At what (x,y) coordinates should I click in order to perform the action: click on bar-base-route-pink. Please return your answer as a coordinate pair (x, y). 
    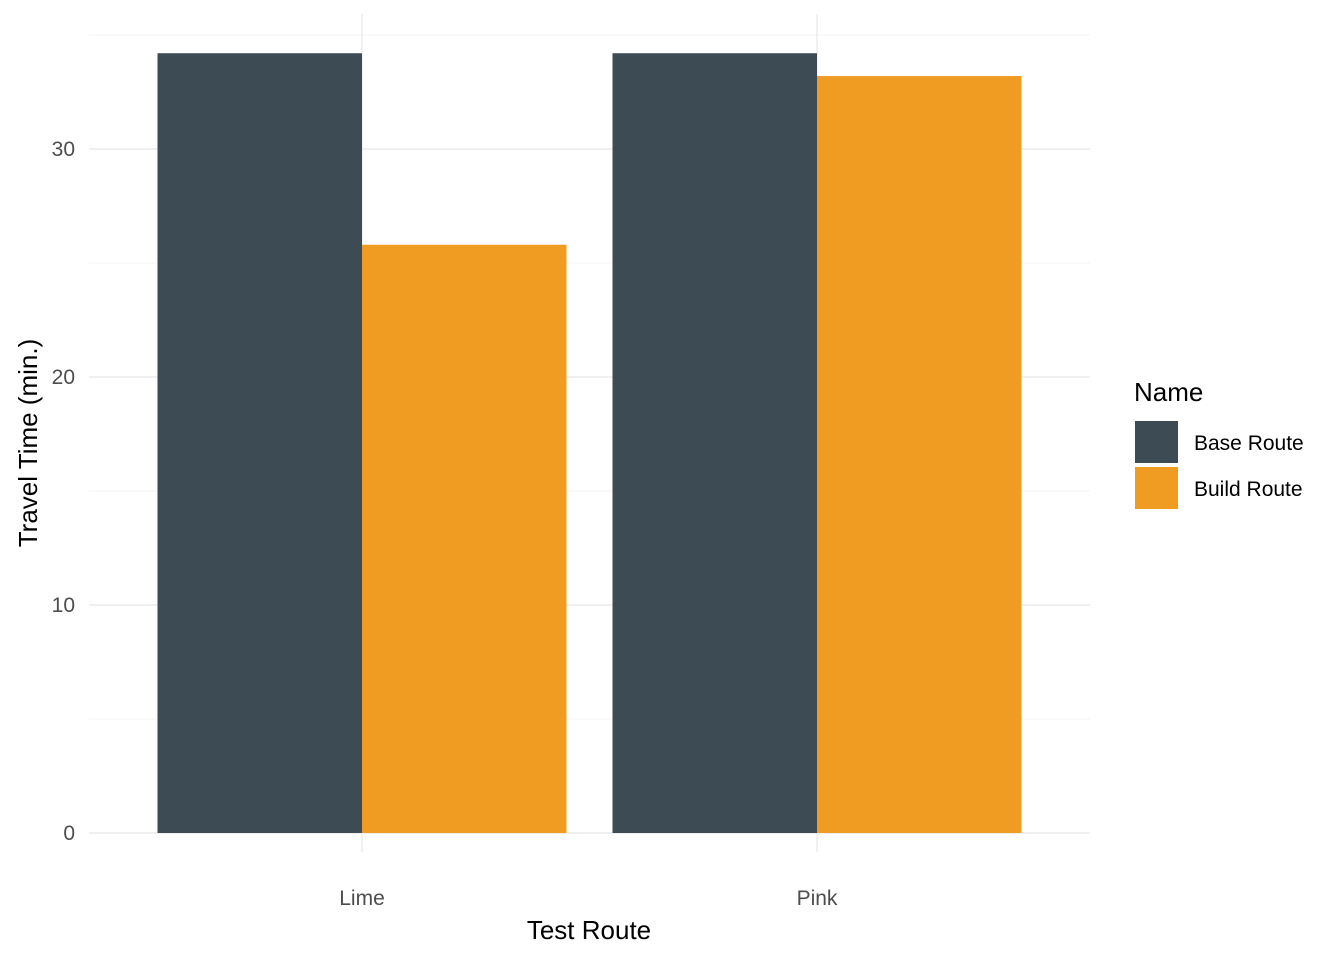
    Looking at the image, I should click on (714, 443).